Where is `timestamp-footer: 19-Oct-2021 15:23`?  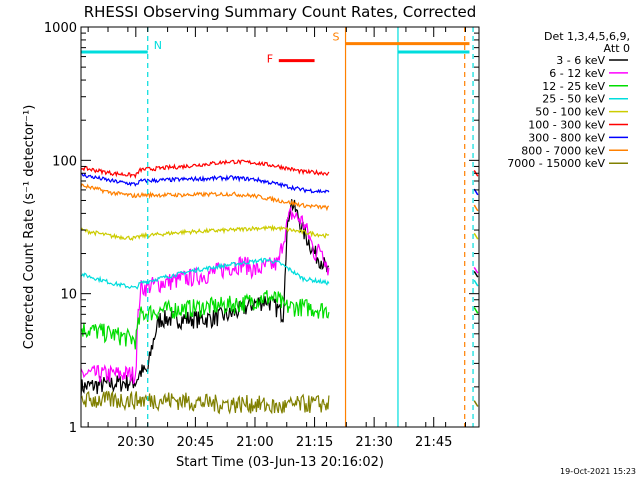 timestamp-footer: 19-Oct-2021 15:23 is located at coordinates (598, 471).